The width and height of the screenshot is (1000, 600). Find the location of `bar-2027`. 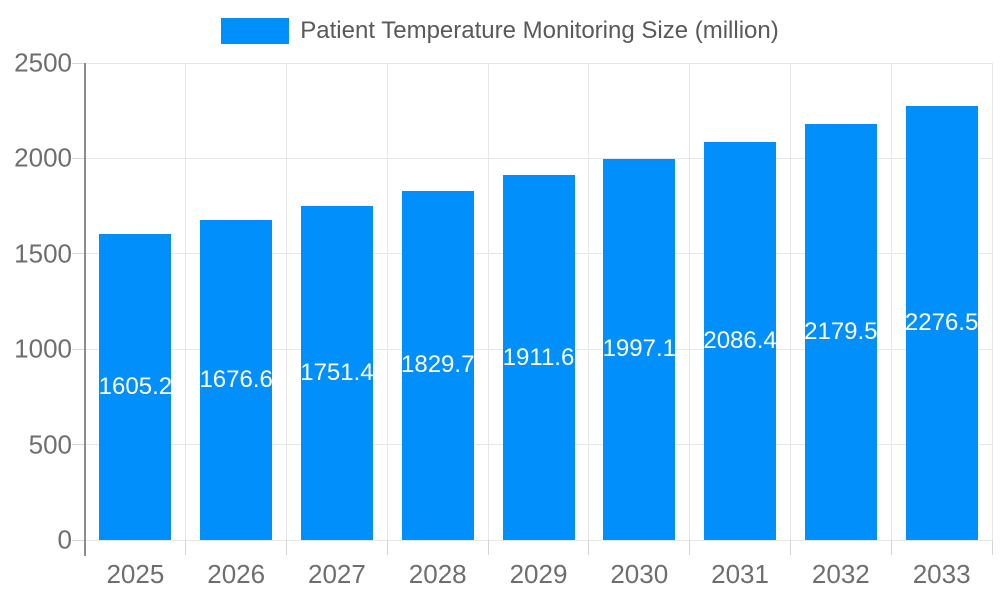

bar-2027 is located at coordinates (336, 372).